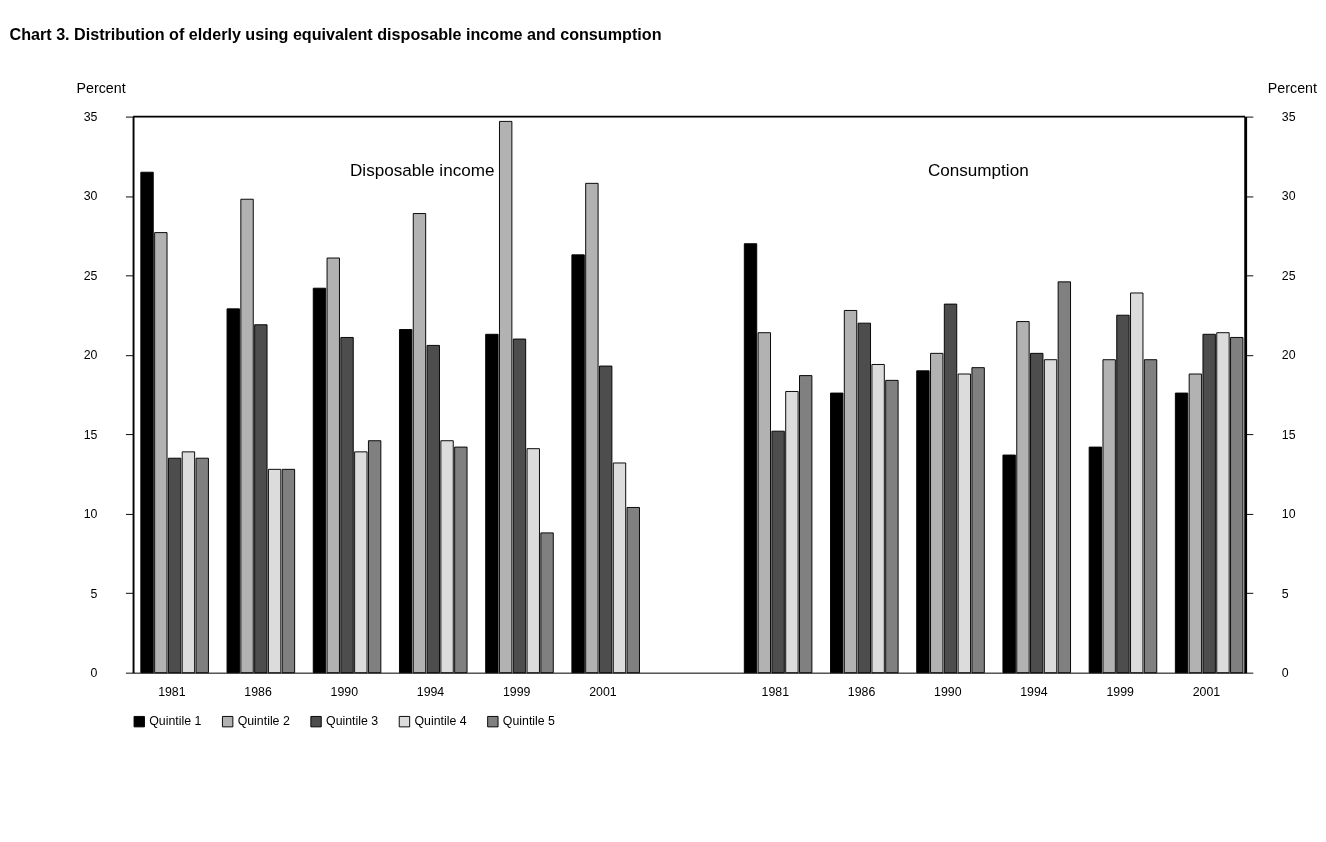 The height and width of the screenshot is (842, 1326). What do you see at coordinates (1285, 593) in the screenshot?
I see `y2-tick-label: 5` at bounding box center [1285, 593].